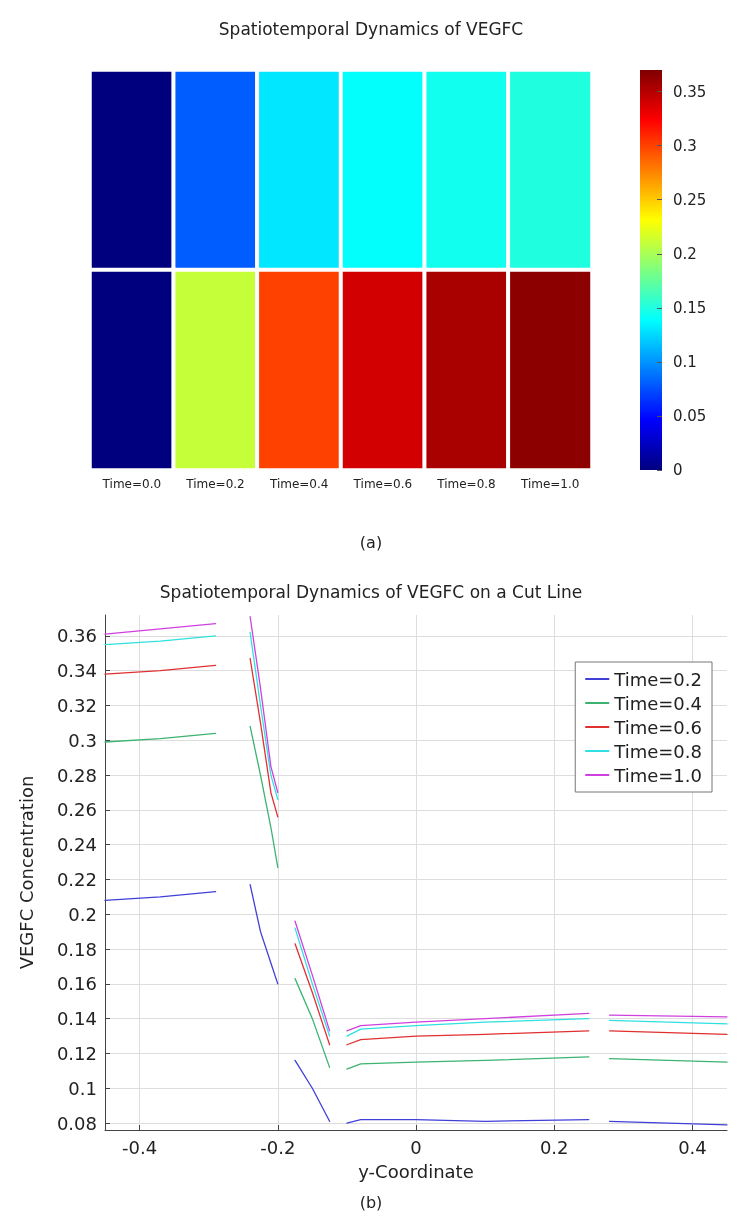 Image resolution: width=742 pixels, height=1218 pixels. Describe the element at coordinates (139, 1147) in the screenshot. I see `x-tick-label: -0.4` at that location.